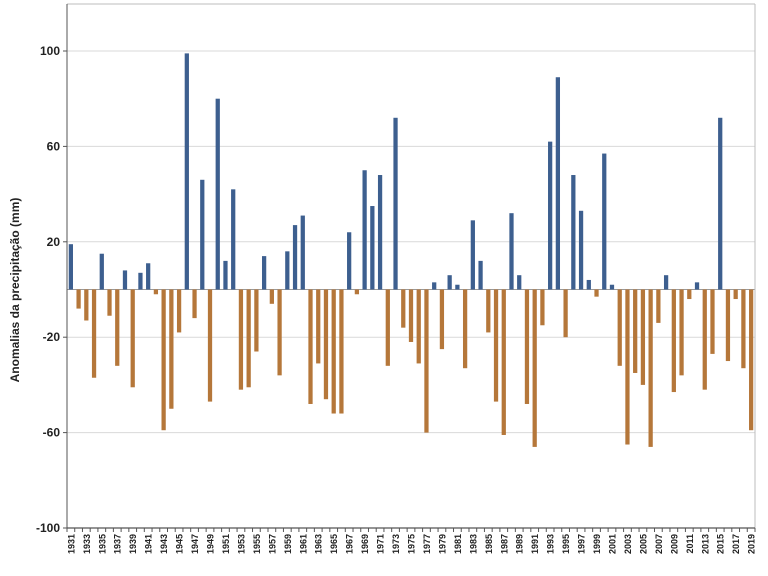  I want to click on x-tick-label: 1951, so click(226, 544).